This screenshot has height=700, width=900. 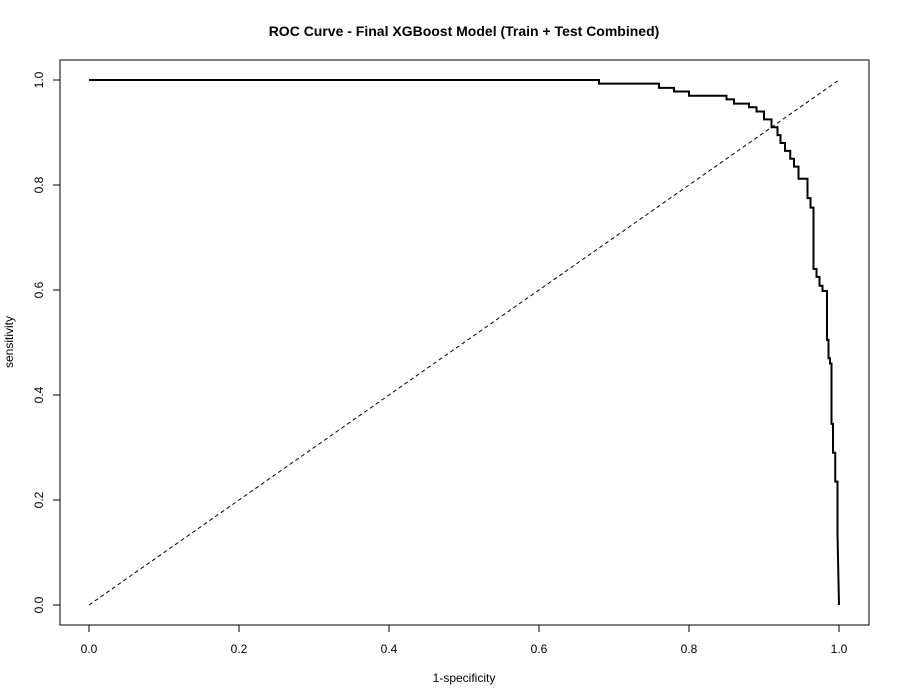 I want to click on y-axis-label: sensitivity, so click(x=9, y=342).